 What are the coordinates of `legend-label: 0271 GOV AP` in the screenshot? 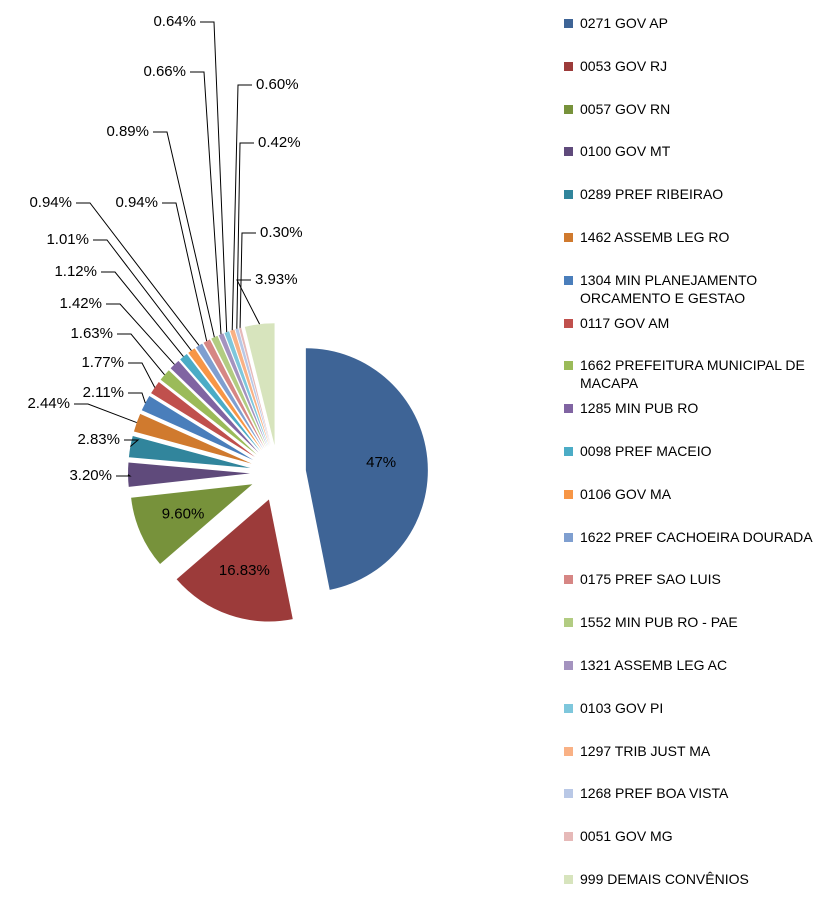 It's located at (624, 23).